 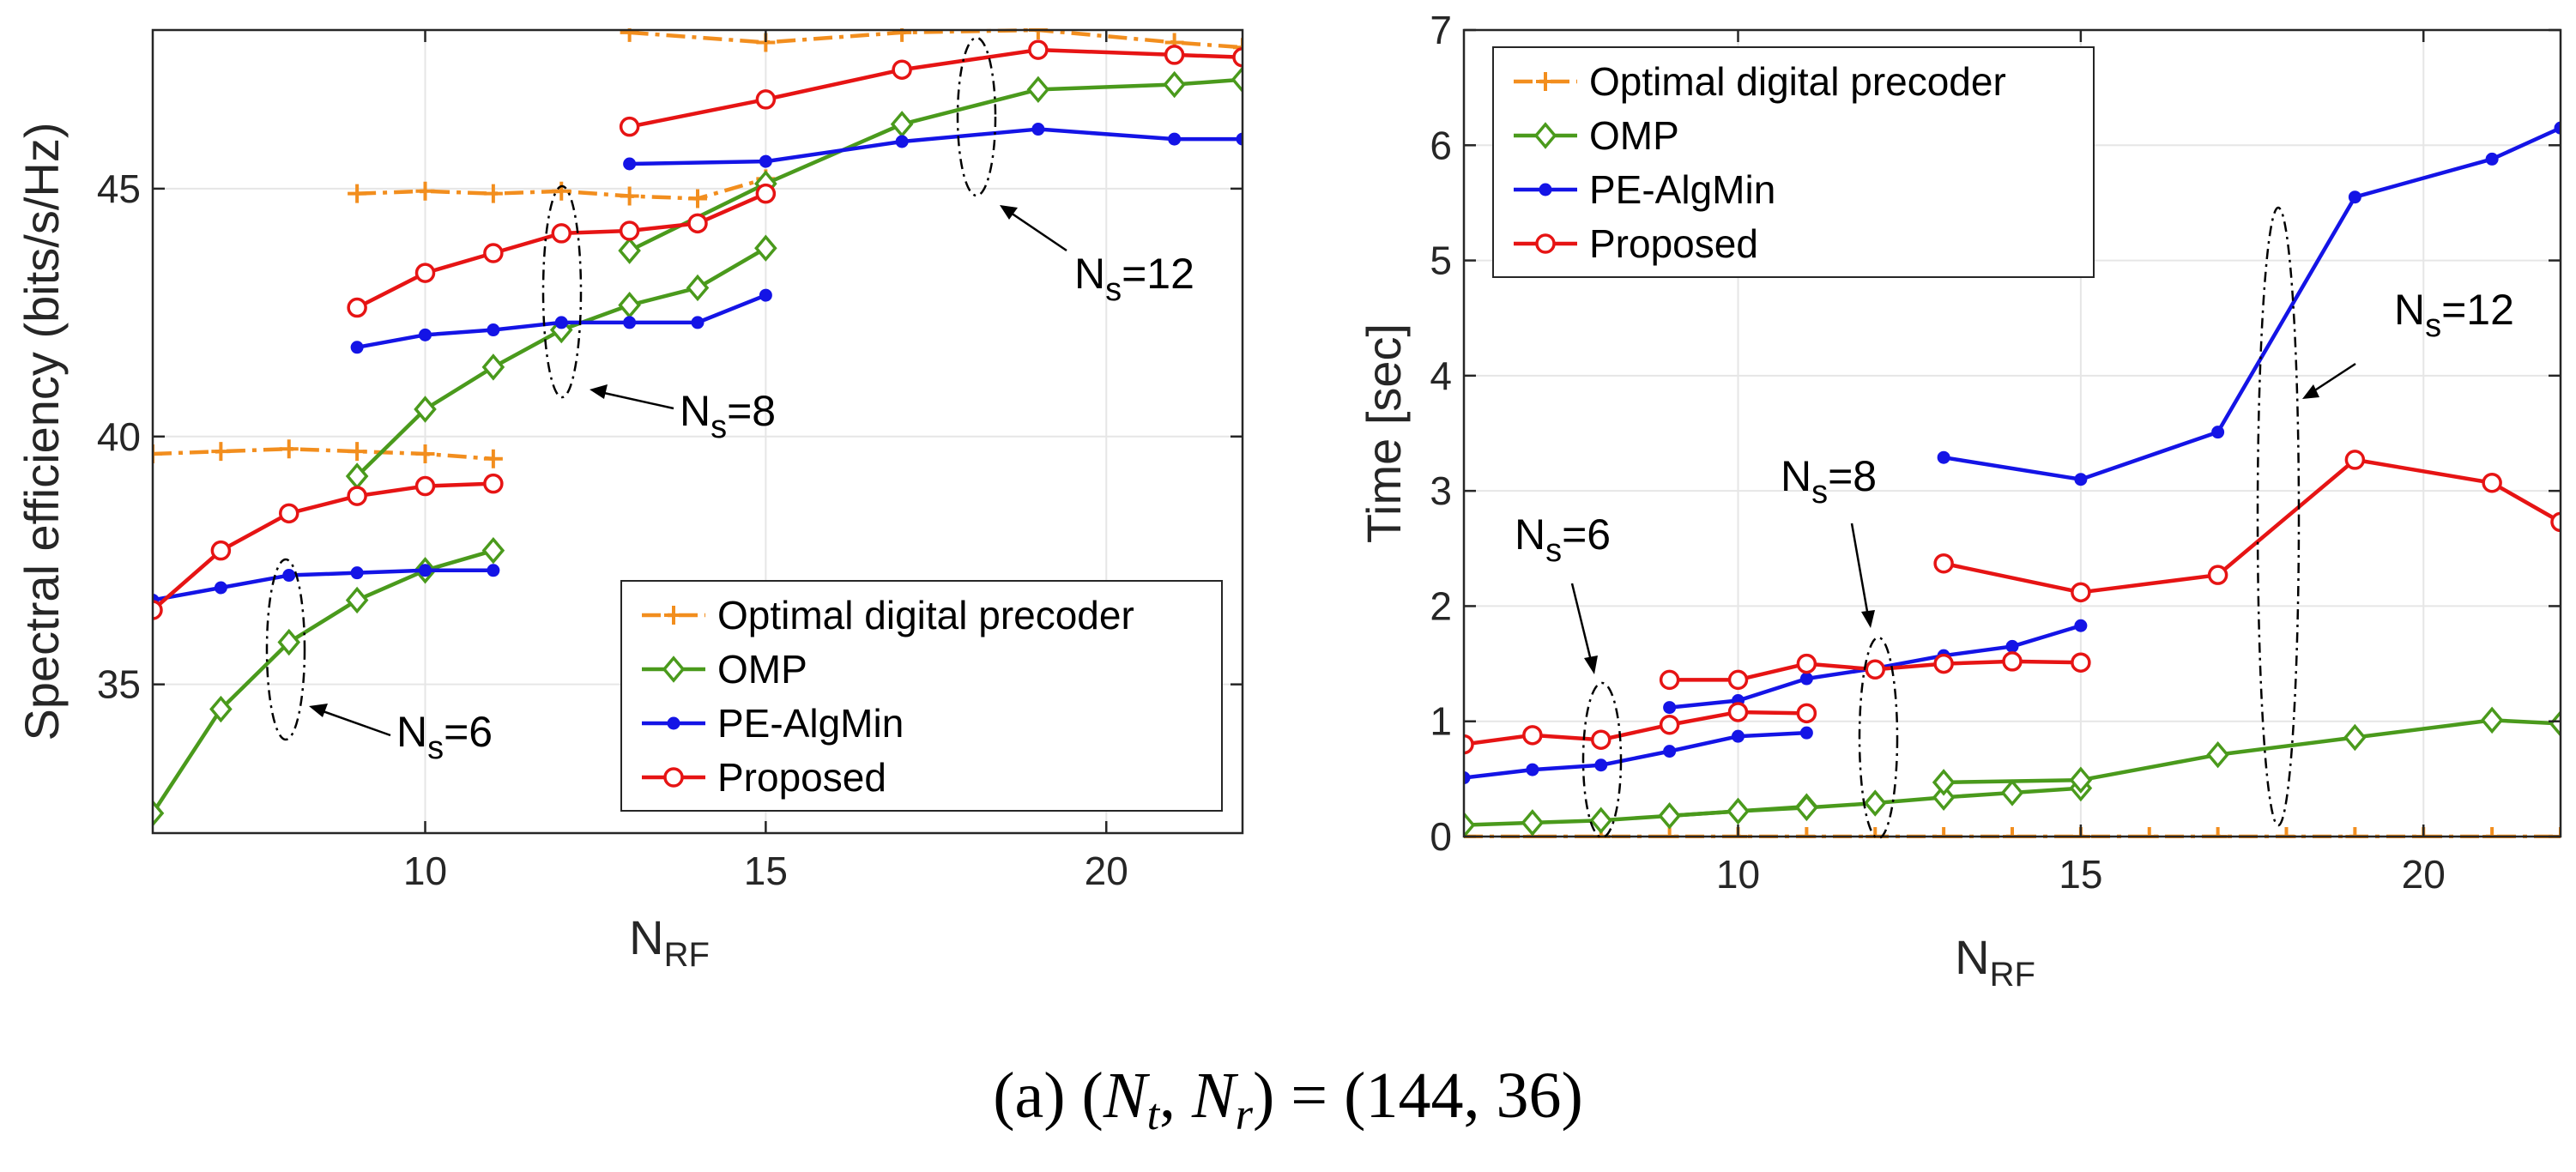 I want to click on legend-label-pe: PE-AlgMin, so click(x=810, y=723).